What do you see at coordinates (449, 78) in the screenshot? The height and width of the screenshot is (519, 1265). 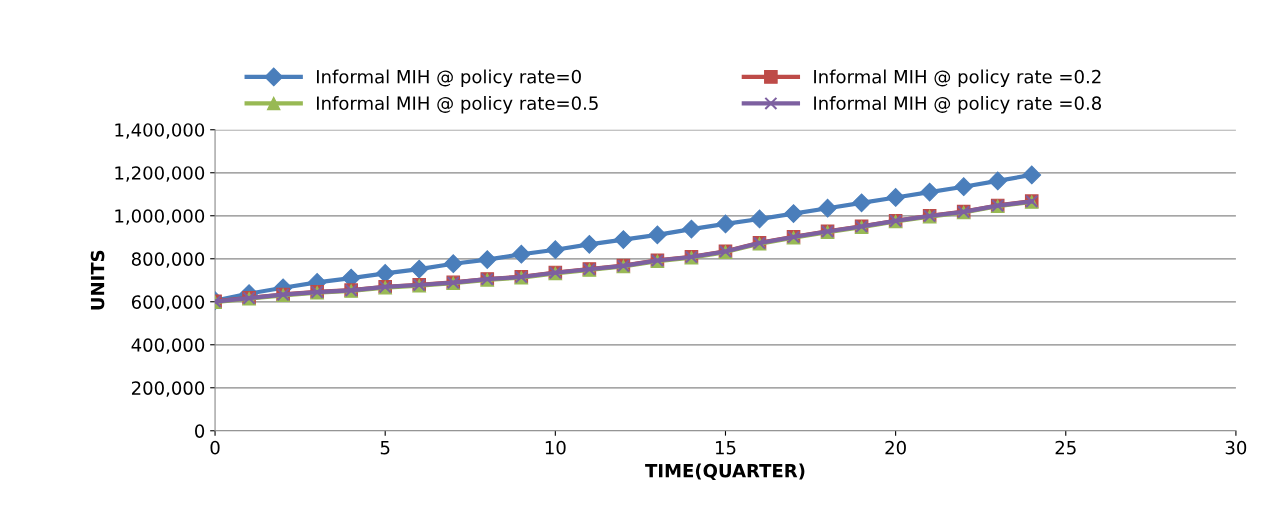 I see `legend-label: Informal MIH @ policy rate=0` at bounding box center [449, 78].